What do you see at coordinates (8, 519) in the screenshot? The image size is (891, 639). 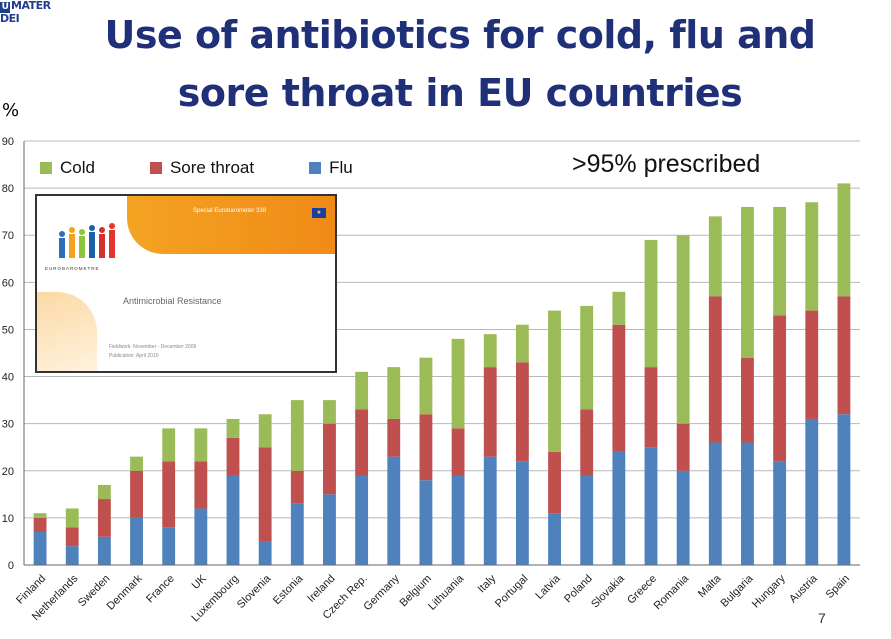 I see `y-tick-label: 10` at bounding box center [8, 519].